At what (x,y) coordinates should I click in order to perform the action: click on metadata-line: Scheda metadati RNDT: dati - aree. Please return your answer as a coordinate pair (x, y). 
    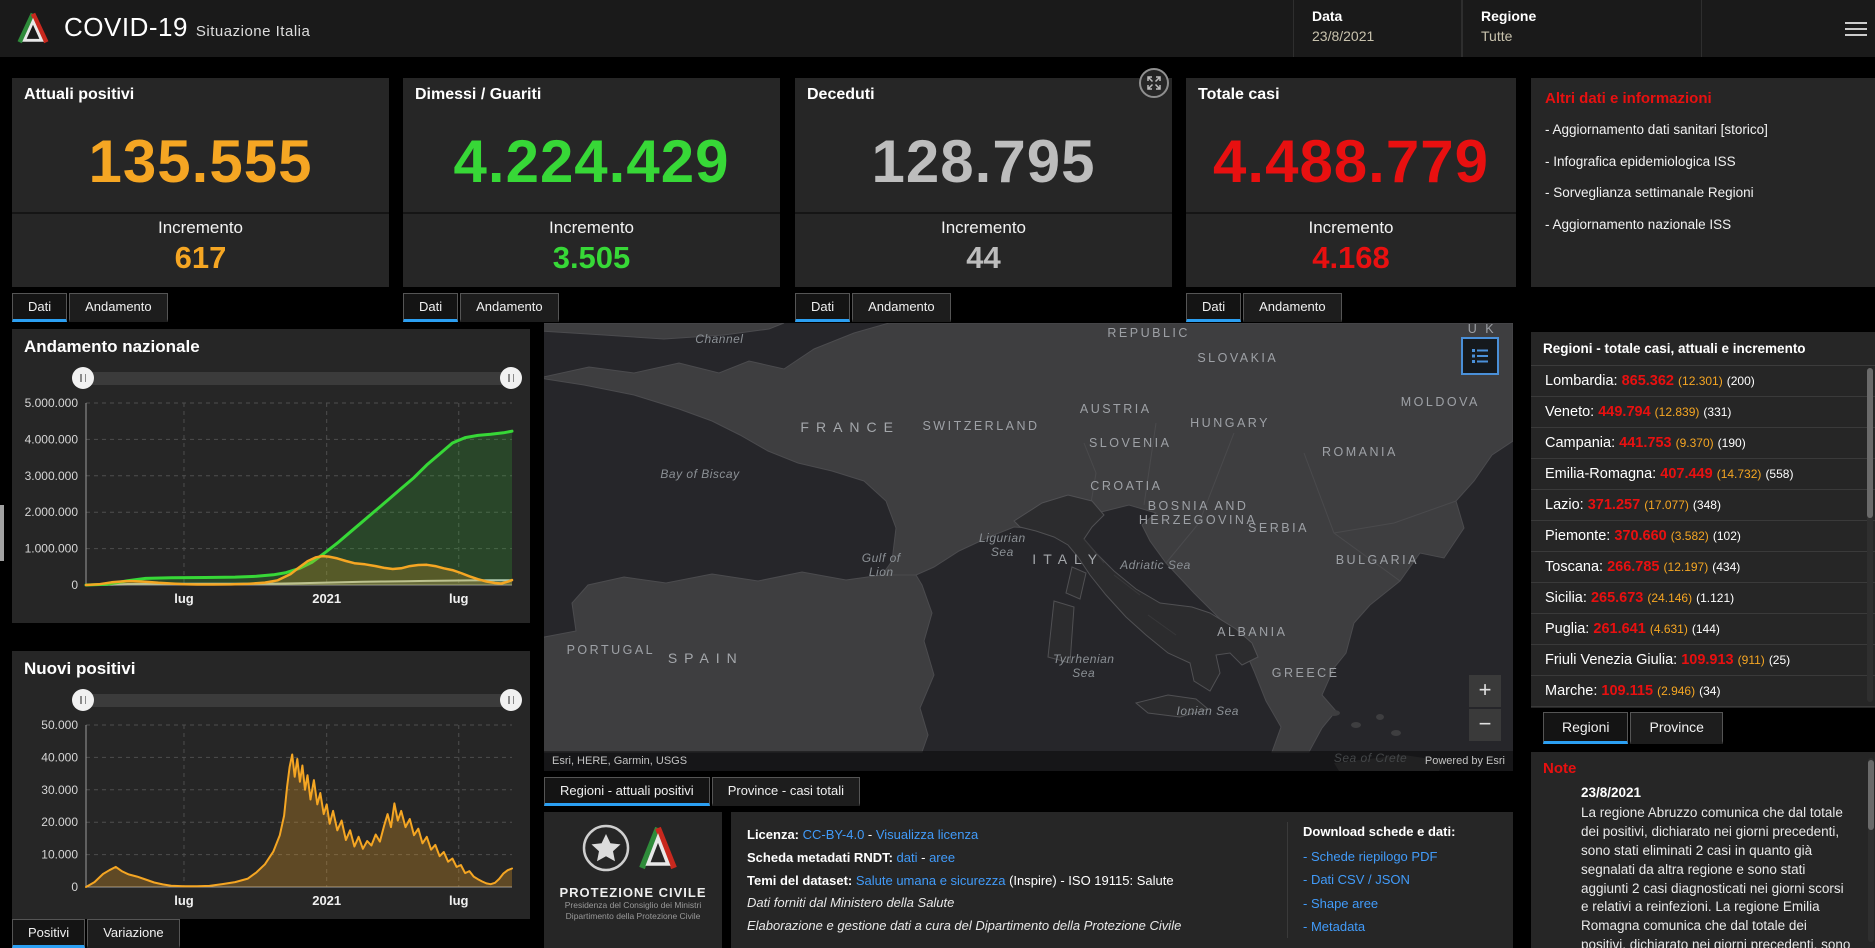
    Looking at the image, I should click on (851, 857).